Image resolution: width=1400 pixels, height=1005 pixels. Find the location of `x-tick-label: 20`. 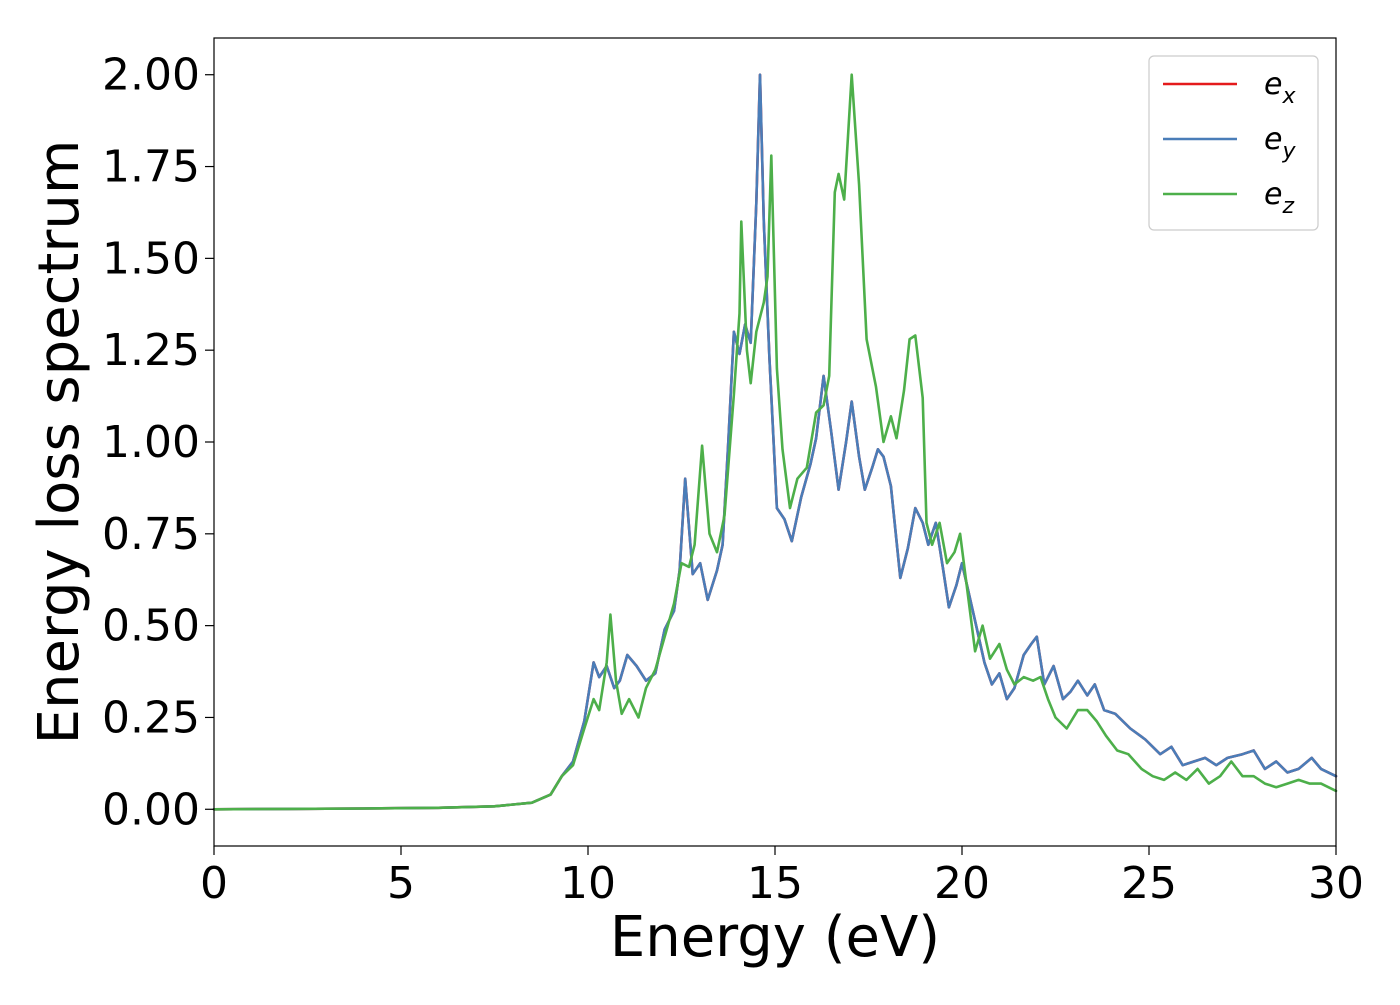

x-tick-label: 20 is located at coordinates (962, 883).